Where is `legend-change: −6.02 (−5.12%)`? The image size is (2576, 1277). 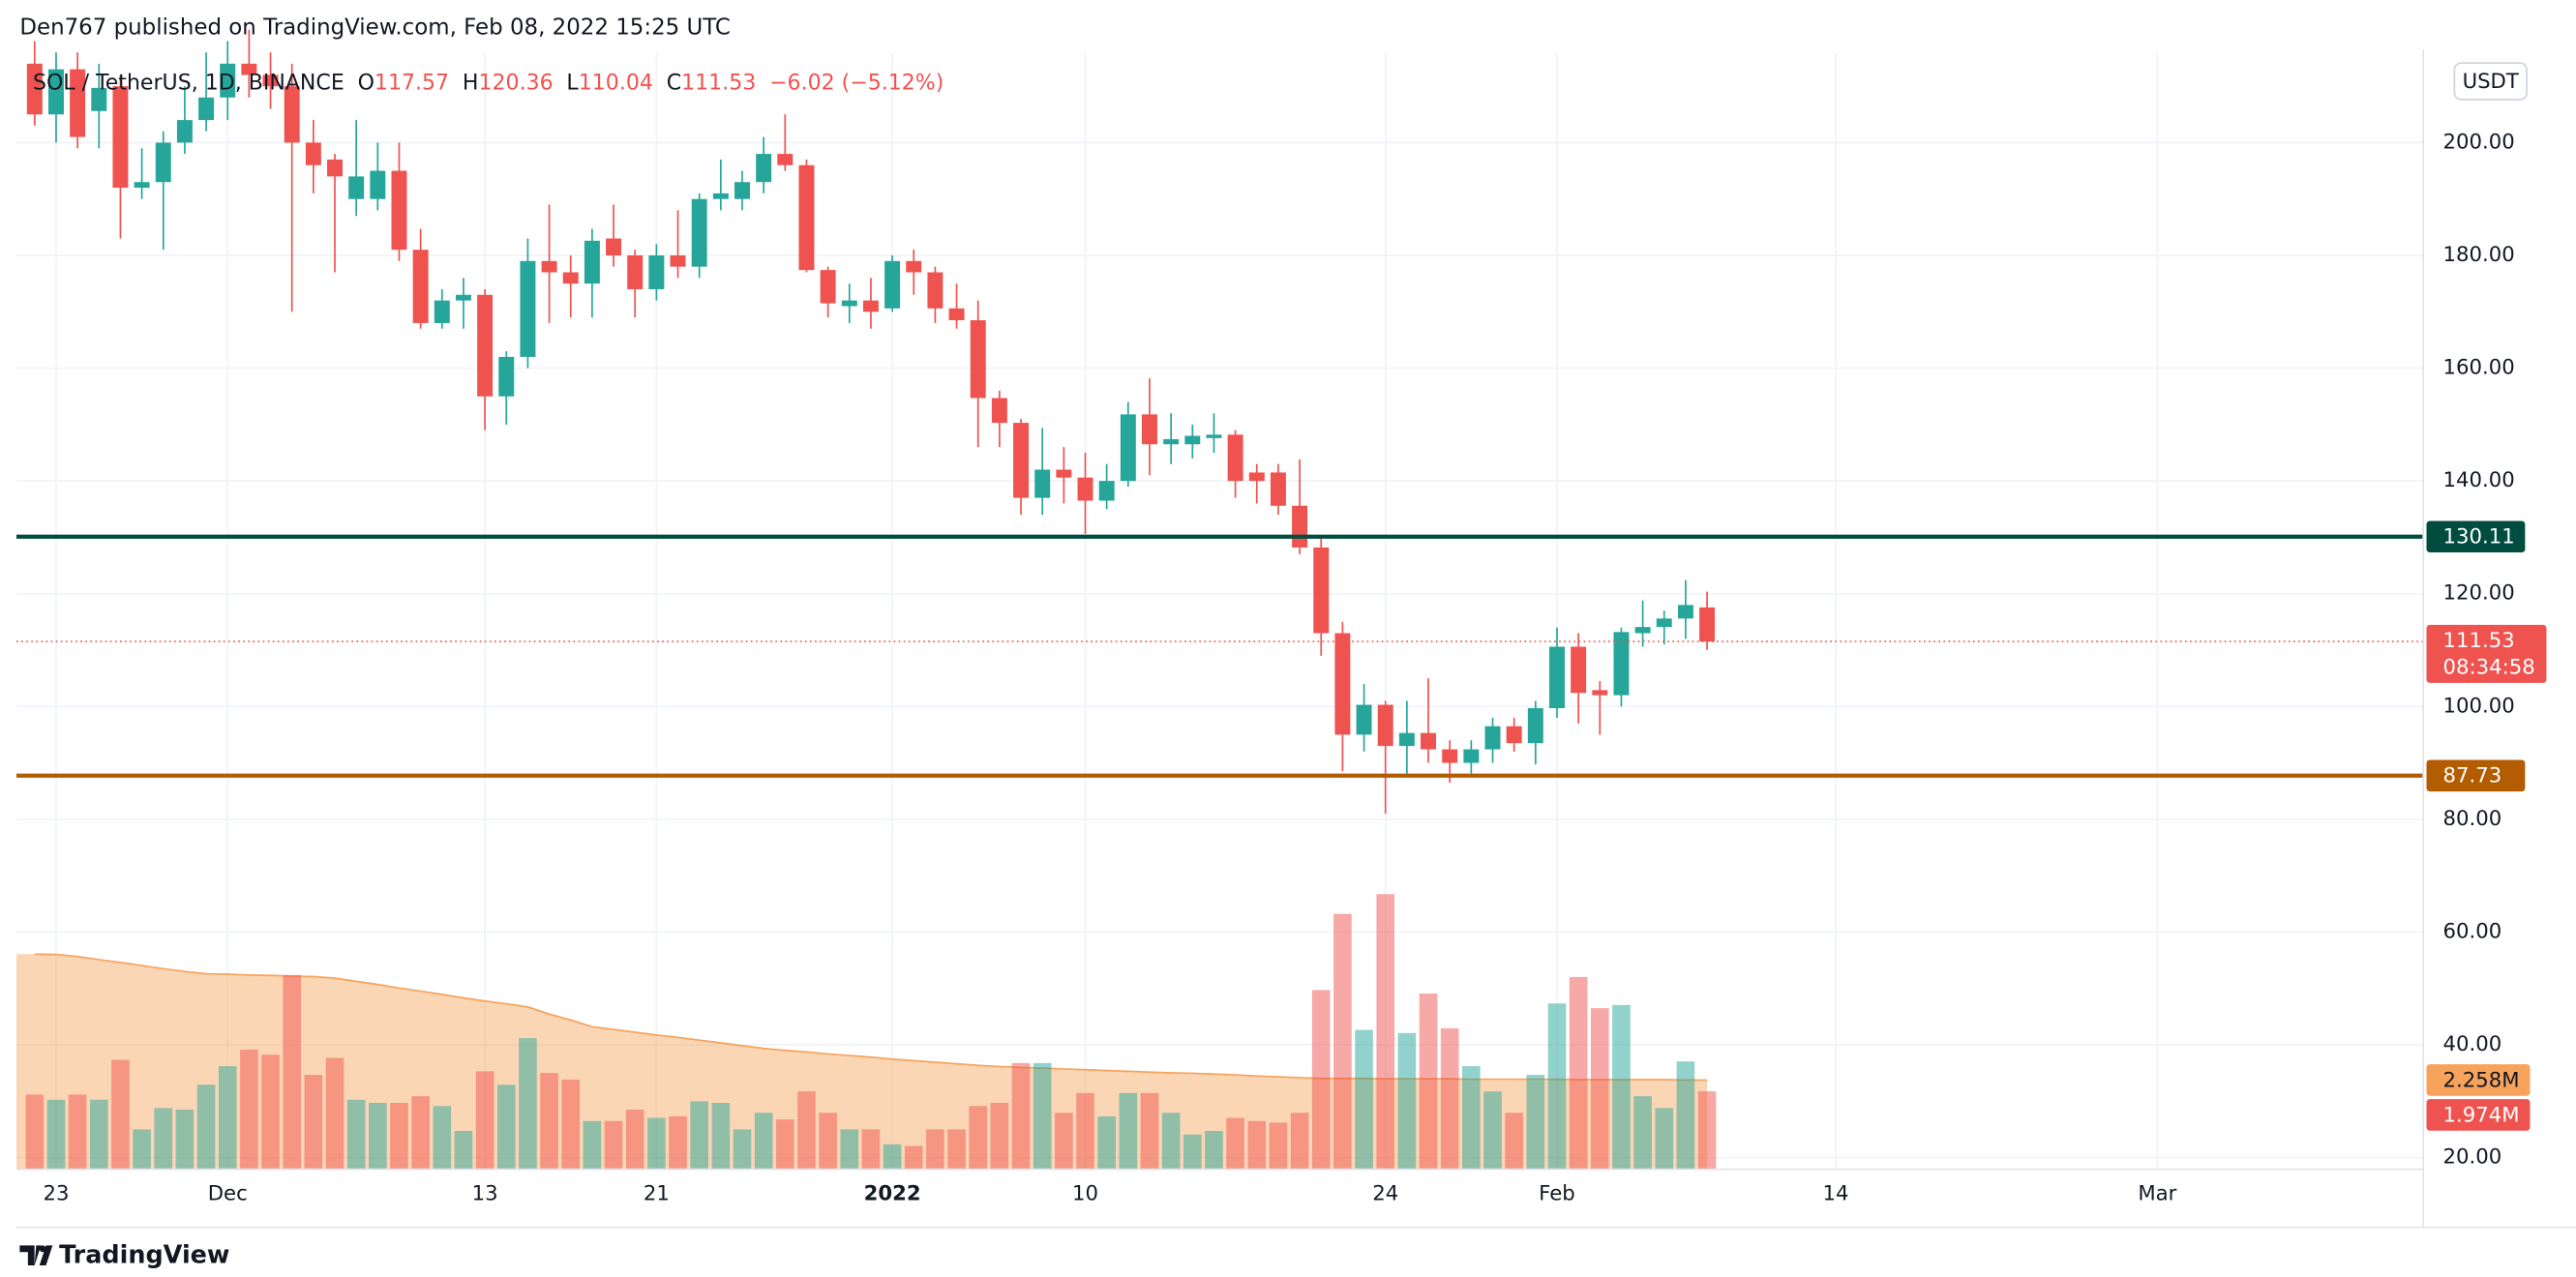 legend-change: −6.02 (−5.12%) is located at coordinates (856, 82).